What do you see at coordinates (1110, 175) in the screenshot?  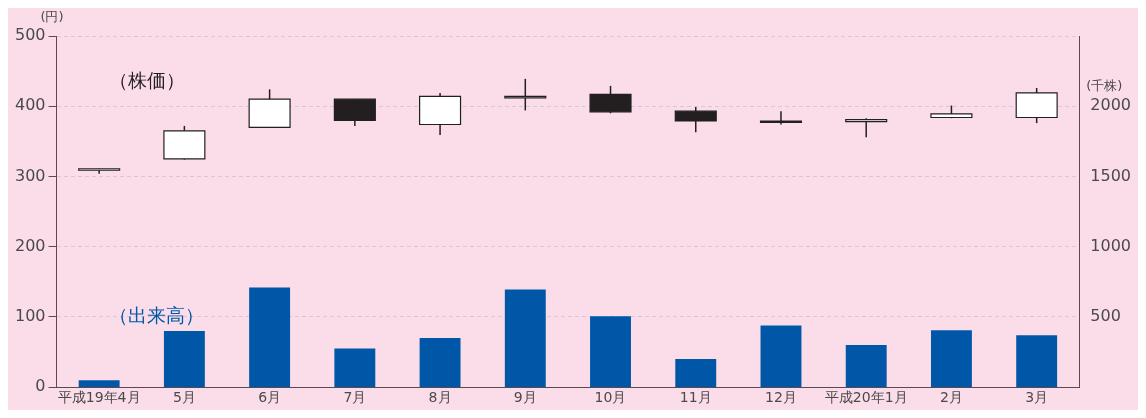 I see `y2-tick-label: 1500` at bounding box center [1110, 175].